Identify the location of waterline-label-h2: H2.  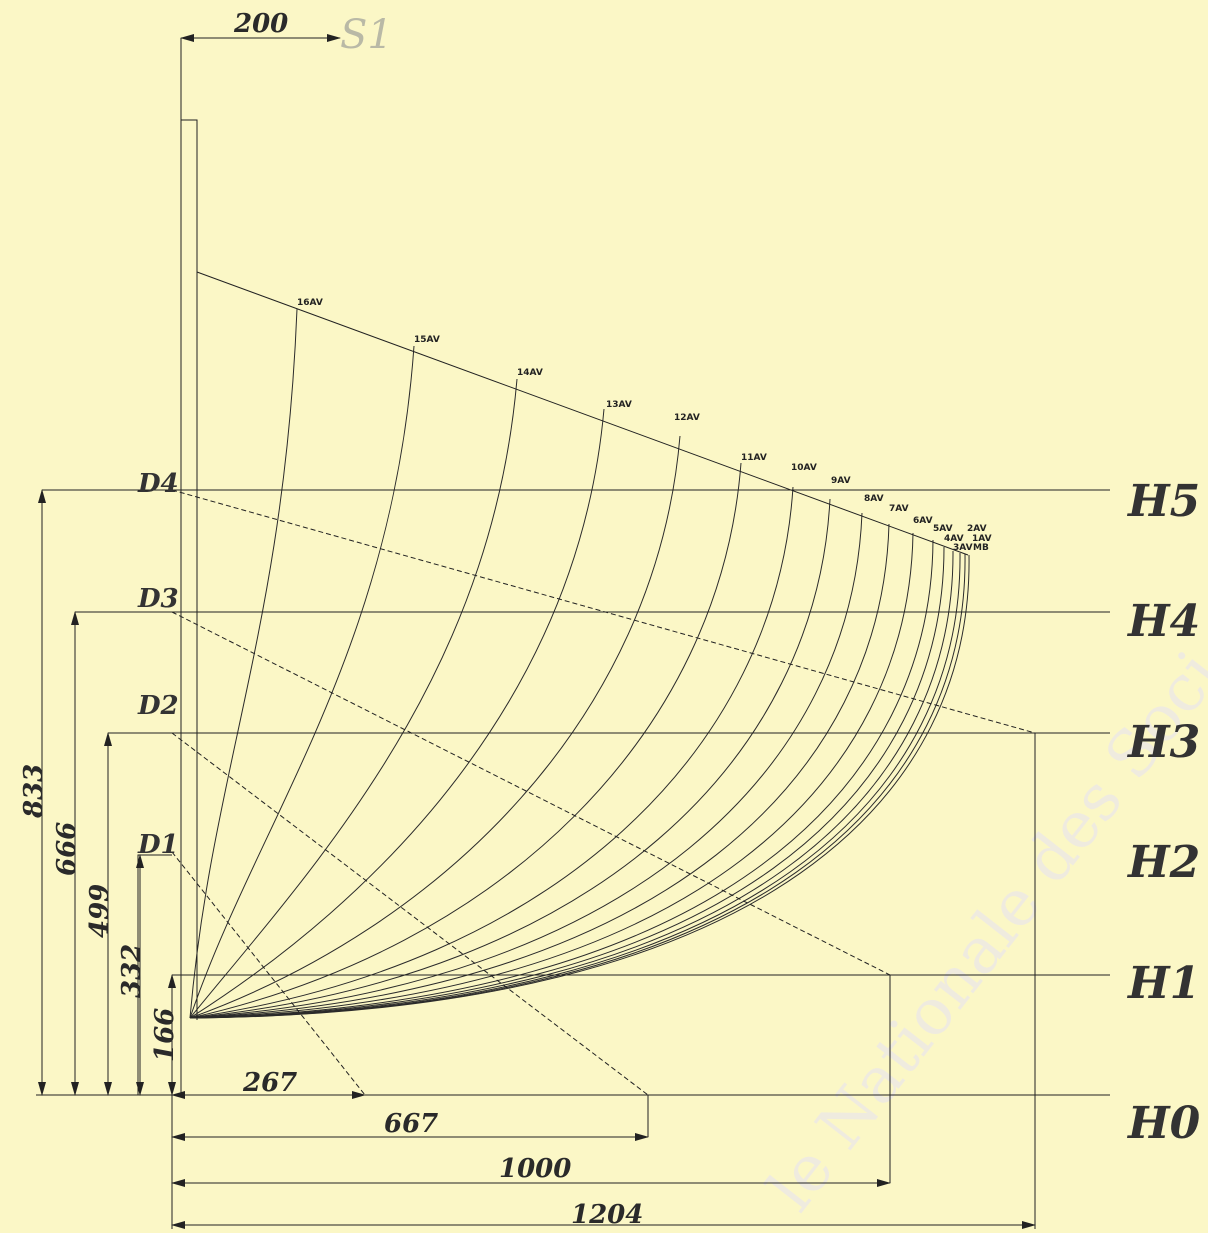
(1163, 862).